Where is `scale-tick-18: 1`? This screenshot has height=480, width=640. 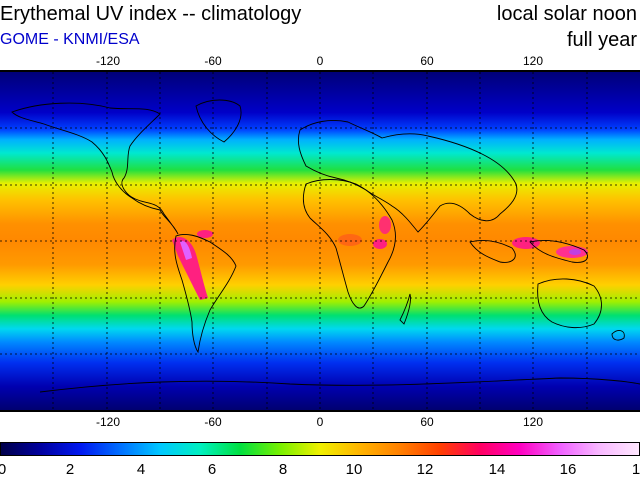 scale-tick-18: 1 is located at coordinates (635, 469).